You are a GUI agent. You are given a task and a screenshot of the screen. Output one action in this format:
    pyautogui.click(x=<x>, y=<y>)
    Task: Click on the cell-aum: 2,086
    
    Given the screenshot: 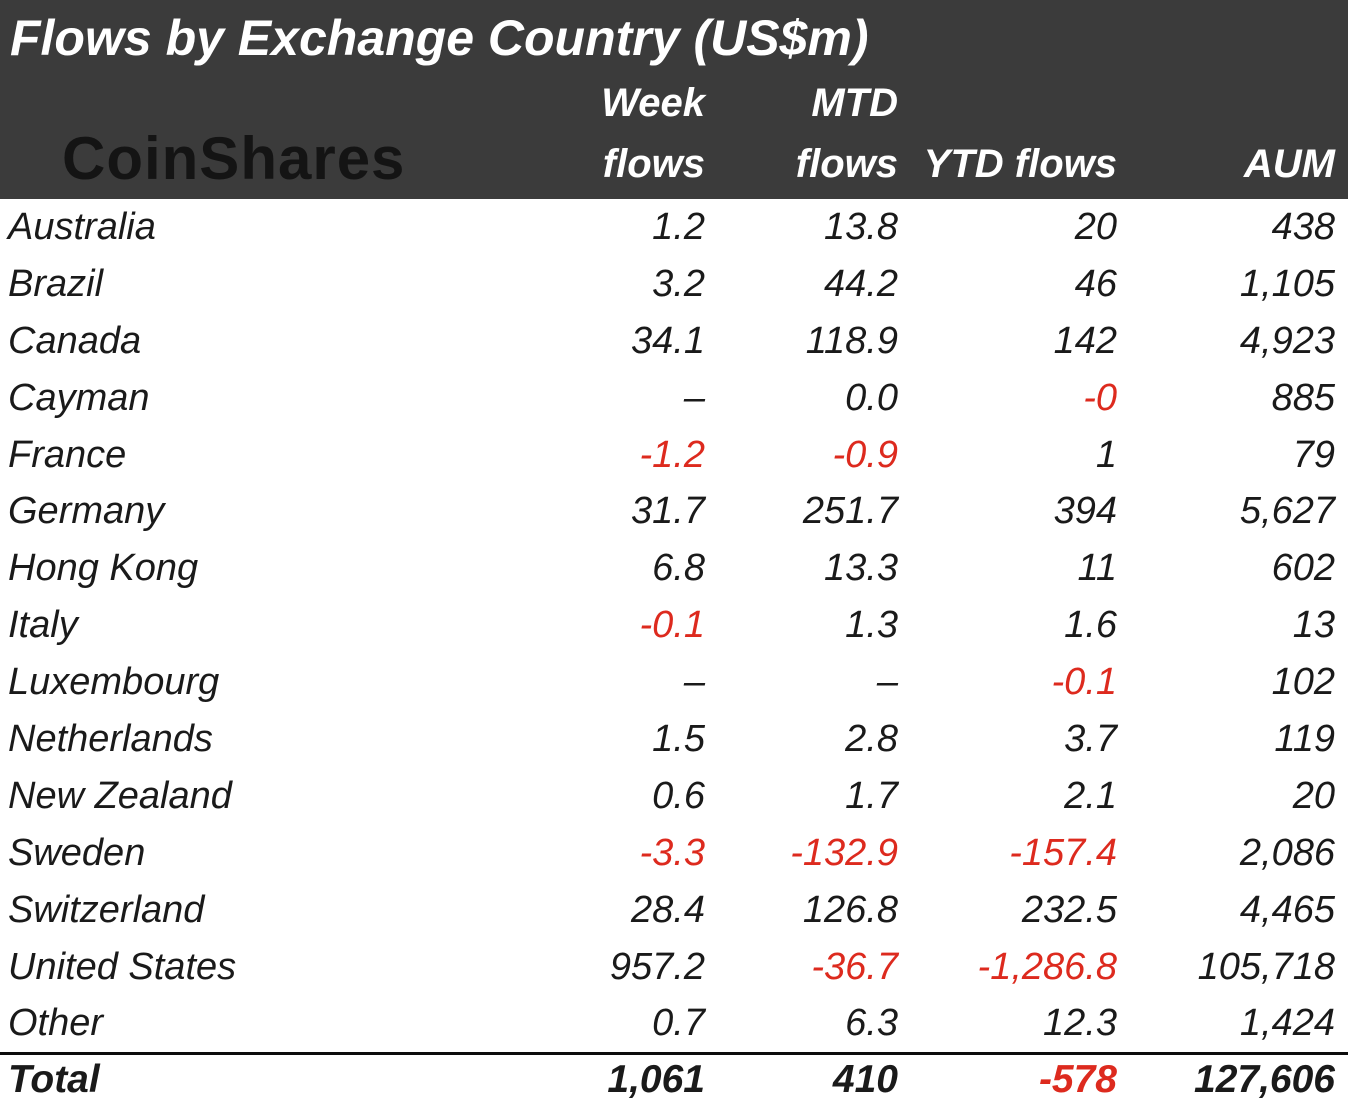 What is the action you would take?
    pyautogui.click(x=1287, y=852)
    